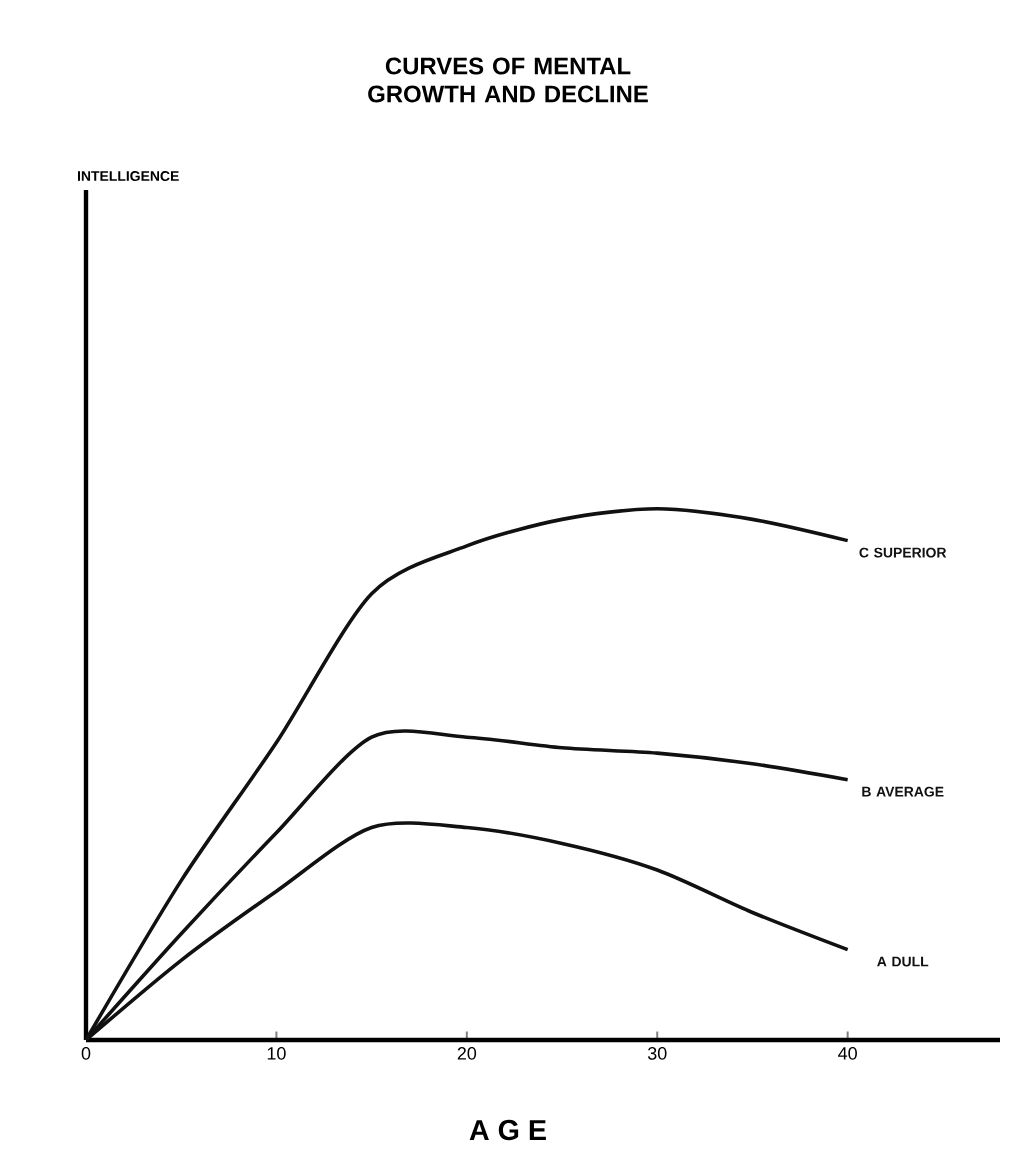  Describe the element at coordinates (86, 1053) in the screenshot. I see `x-tick-label: 0` at that location.